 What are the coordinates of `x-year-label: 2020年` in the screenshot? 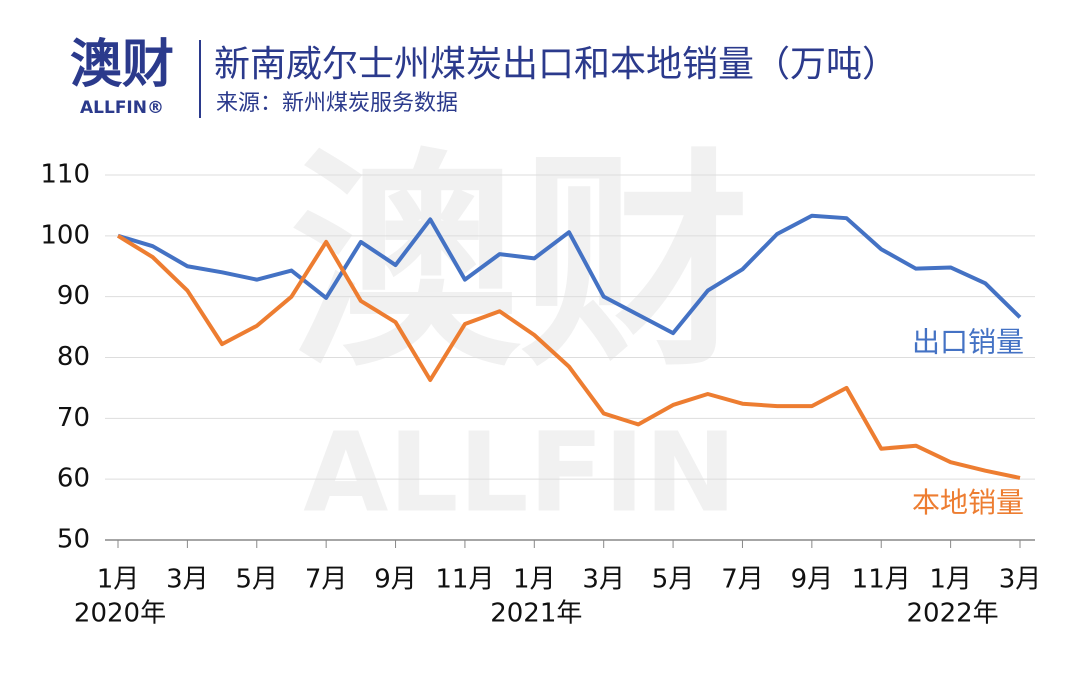 It's located at (120, 614).